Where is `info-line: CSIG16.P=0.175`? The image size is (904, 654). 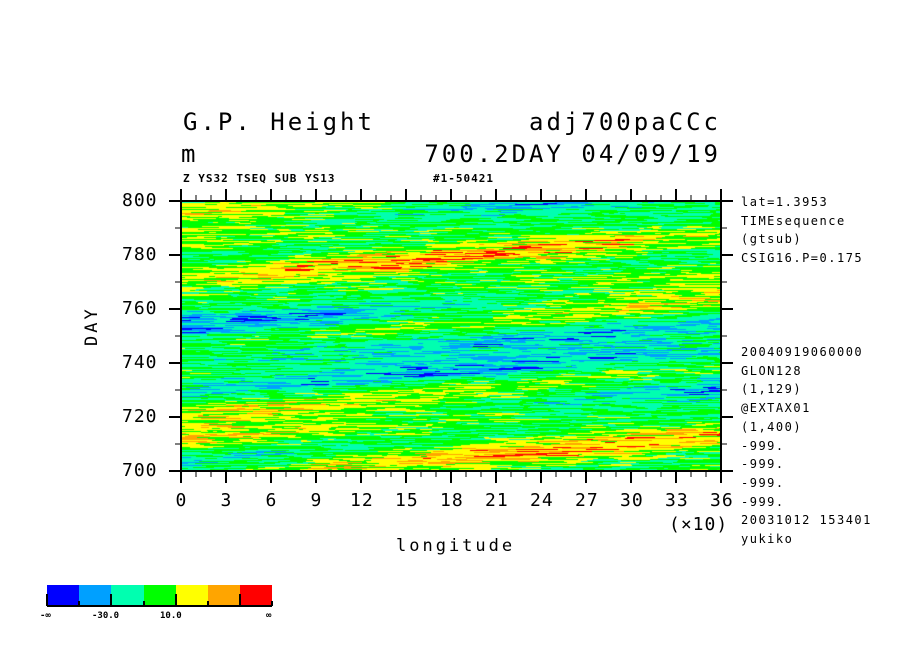
info-line: CSIG16.P=0.175 is located at coordinates (802, 258).